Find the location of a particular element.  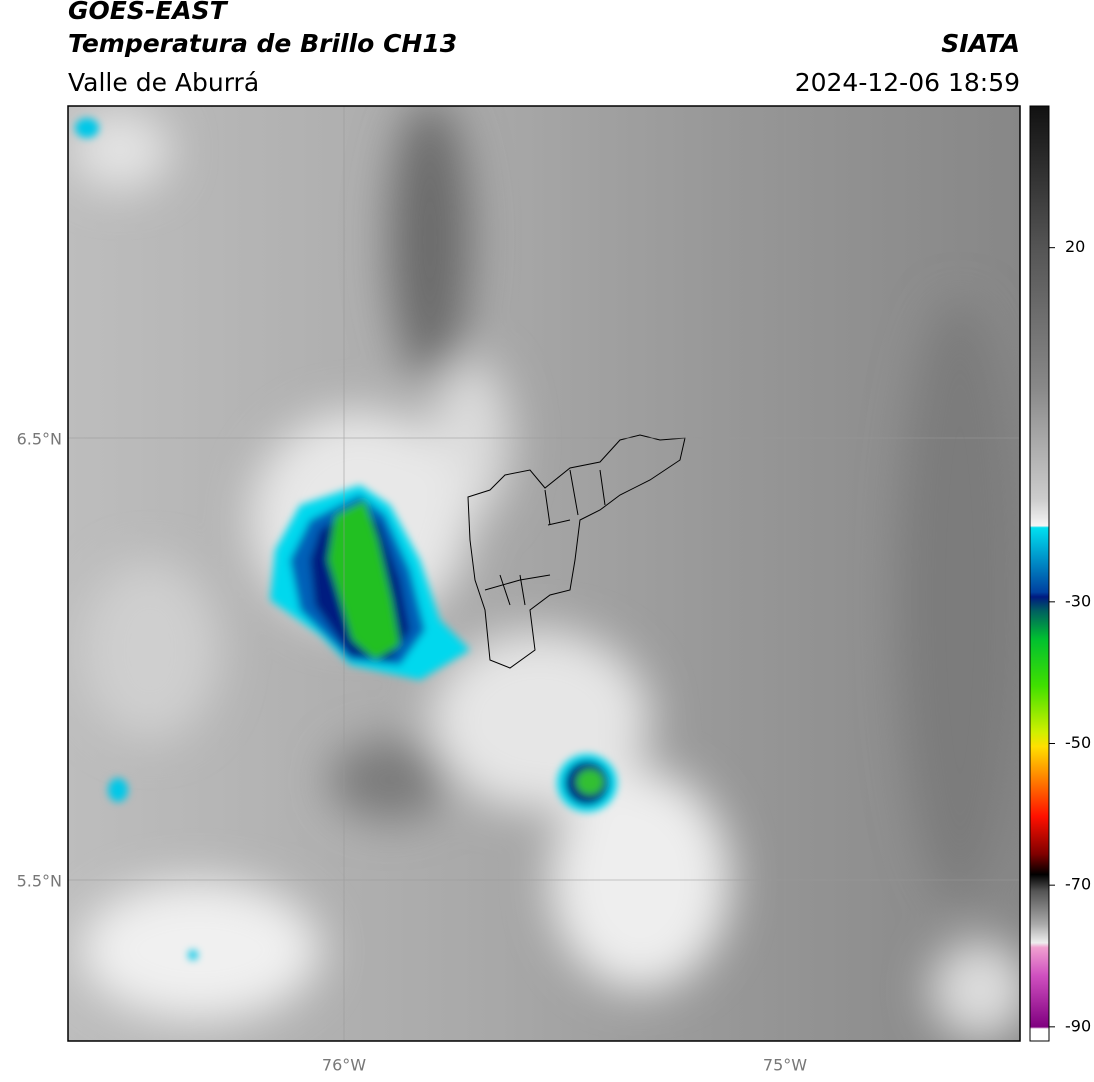

colorbar-tick-label: -90 is located at coordinates (1078, 1025).